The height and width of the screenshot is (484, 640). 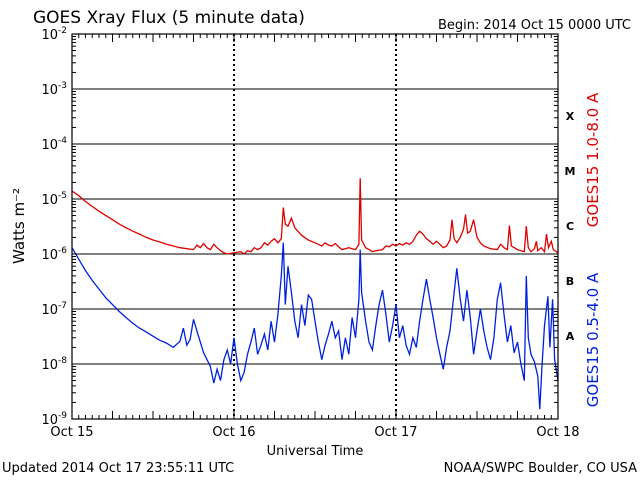 What do you see at coordinates (315, 216) in the screenshot?
I see `series-line-goes15-long` at bounding box center [315, 216].